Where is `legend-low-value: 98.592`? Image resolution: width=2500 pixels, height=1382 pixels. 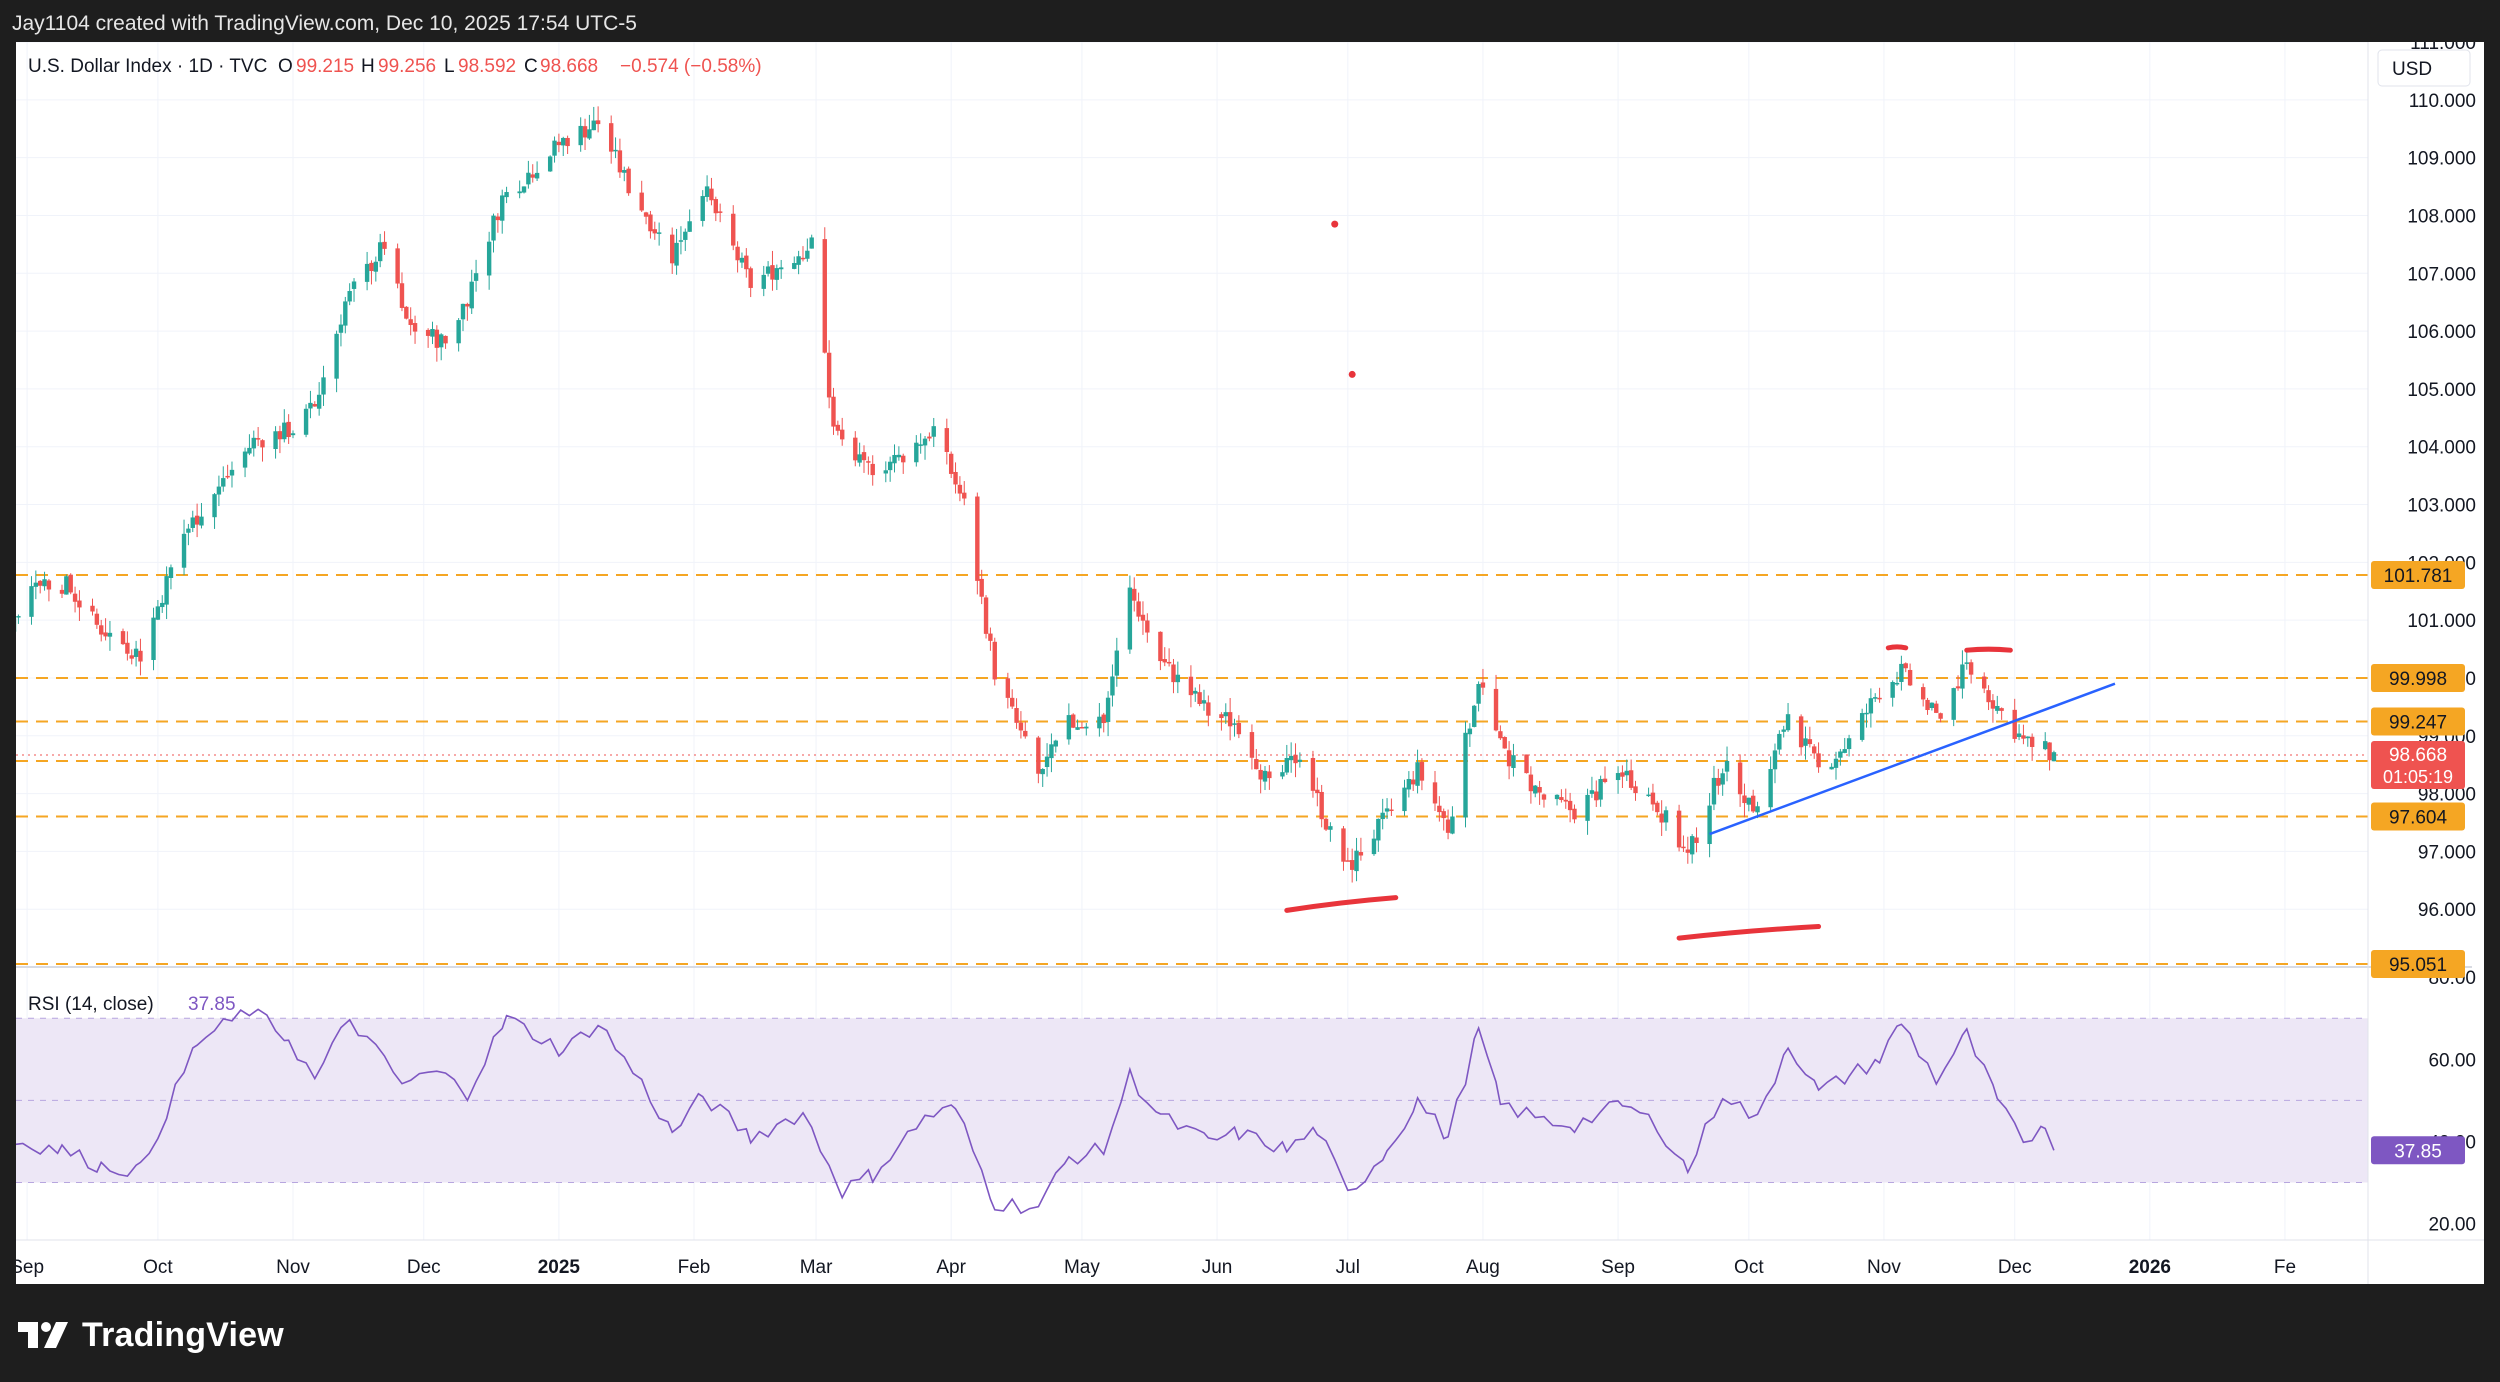
legend-low-value: 98.592 is located at coordinates (487, 66).